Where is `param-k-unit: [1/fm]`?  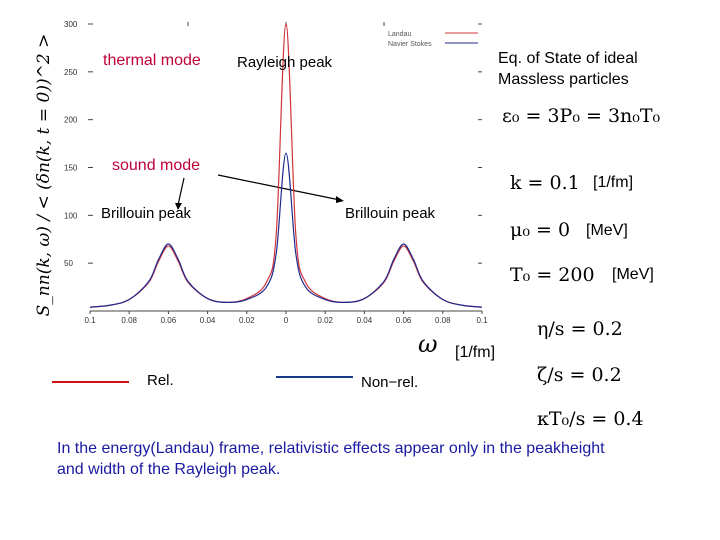 param-k-unit: [1/fm] is located at coordinates (613, 182).